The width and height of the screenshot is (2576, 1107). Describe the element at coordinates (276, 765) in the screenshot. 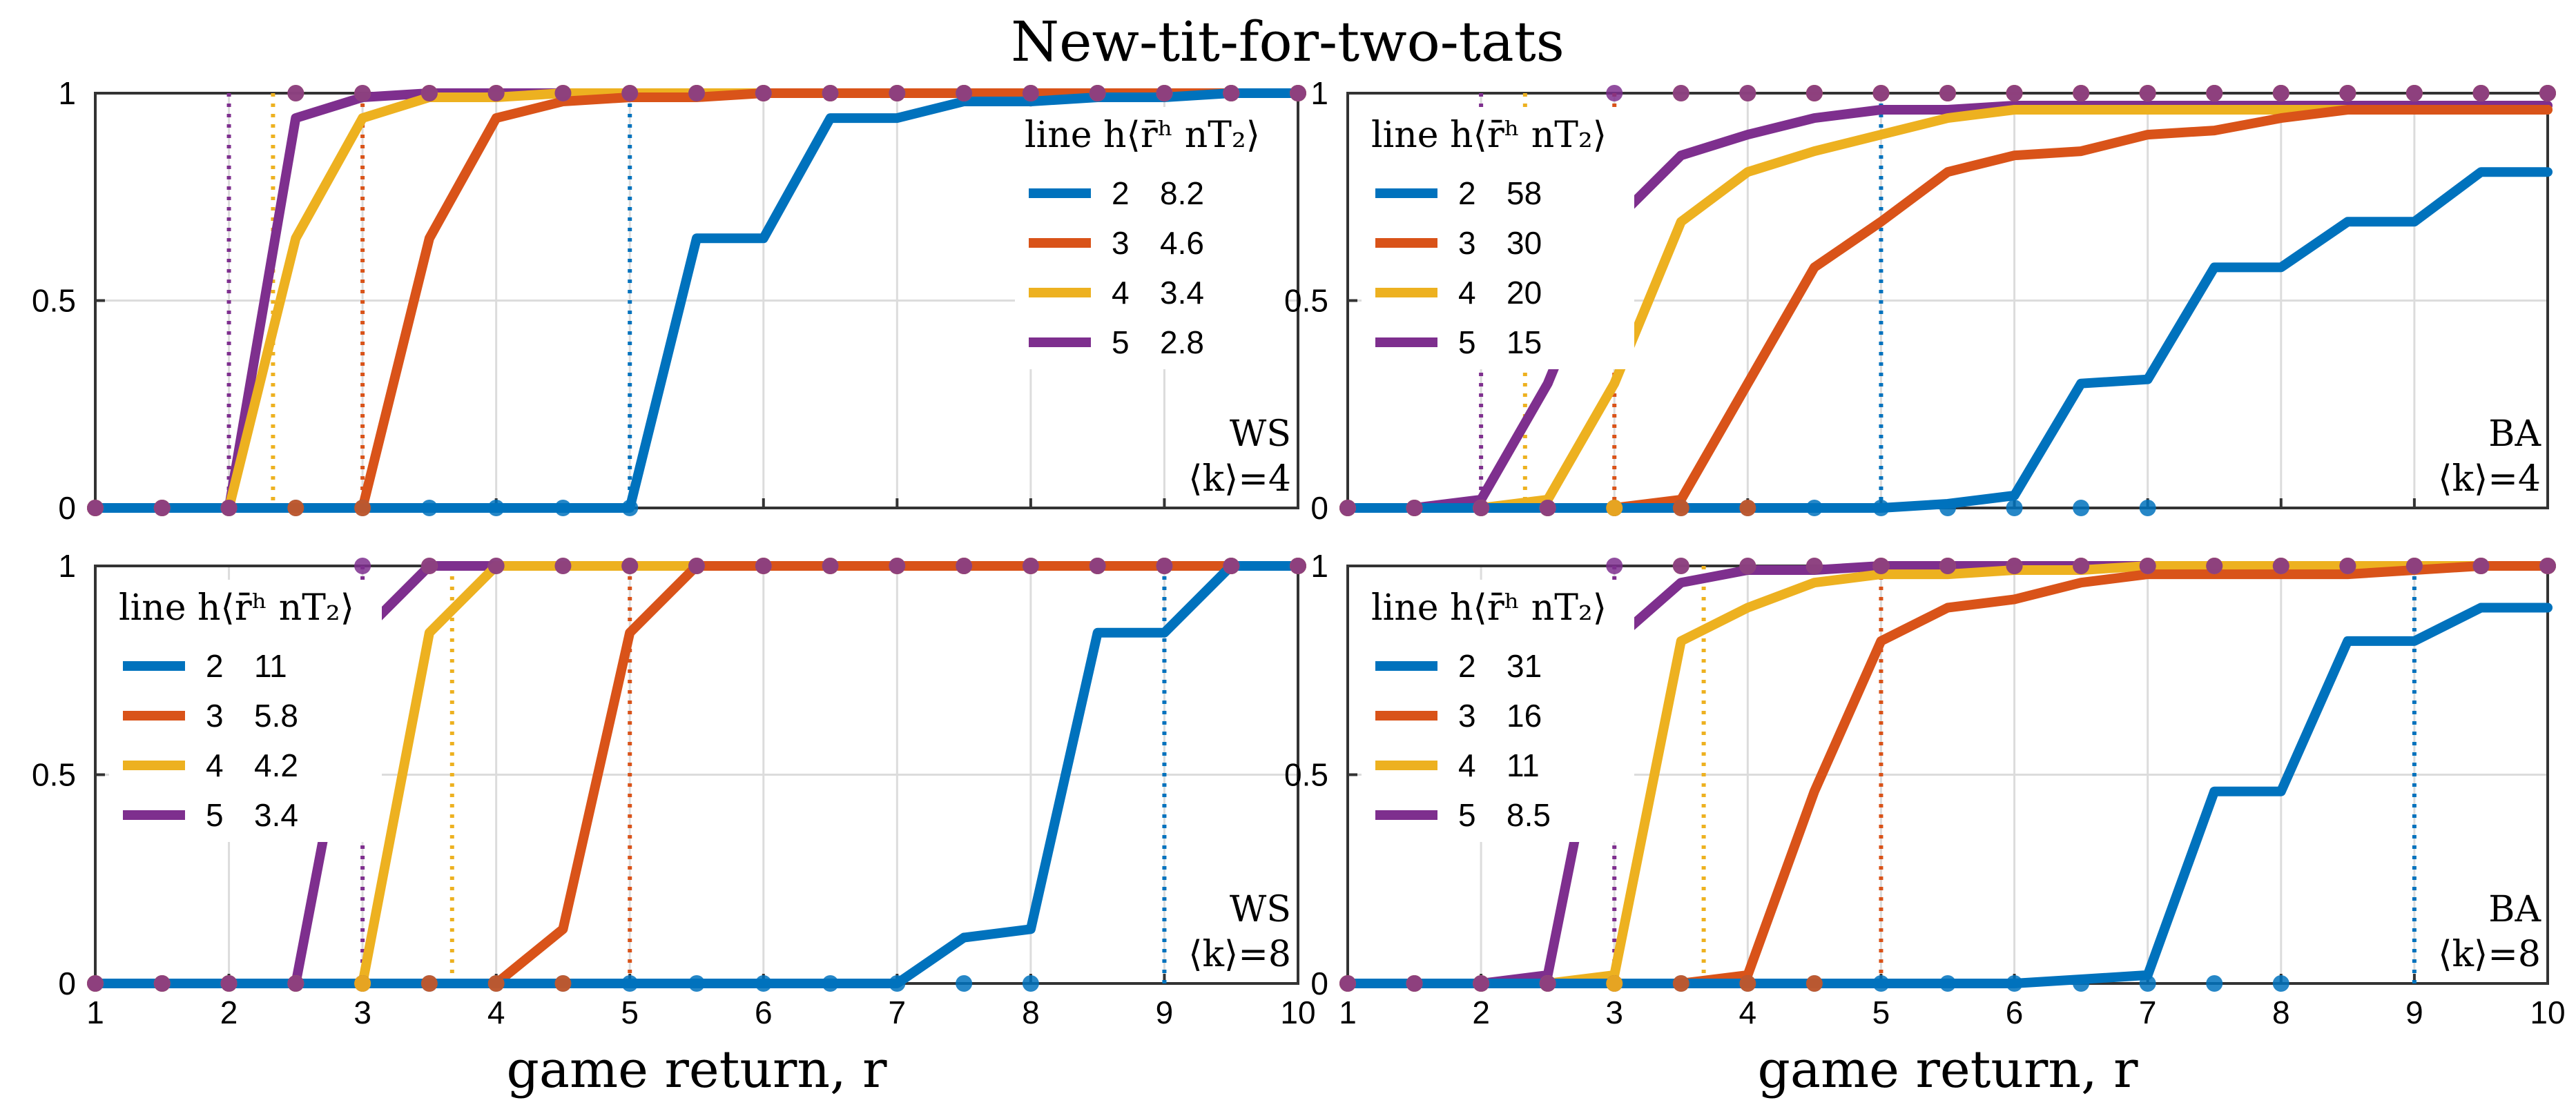

I see `legend-r-value: 4.2` at that location.